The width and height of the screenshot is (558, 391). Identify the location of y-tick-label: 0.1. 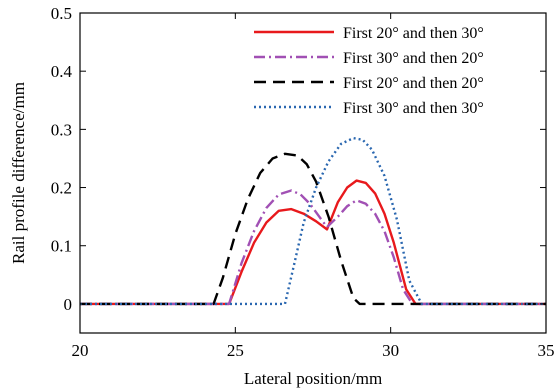
(61, 246).